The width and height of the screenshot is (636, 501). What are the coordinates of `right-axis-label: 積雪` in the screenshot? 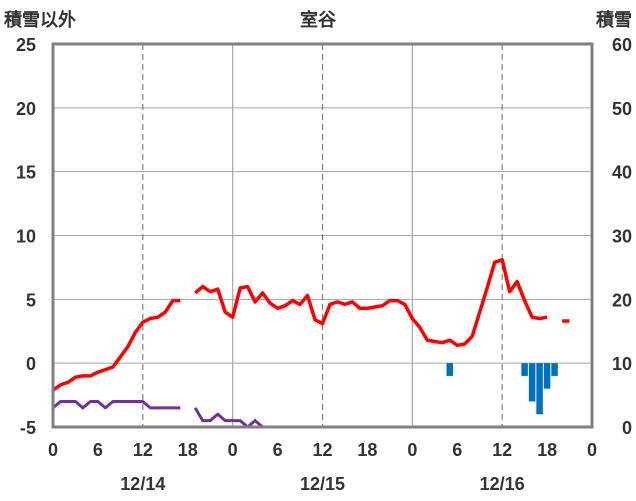 It's located at (613, 19).